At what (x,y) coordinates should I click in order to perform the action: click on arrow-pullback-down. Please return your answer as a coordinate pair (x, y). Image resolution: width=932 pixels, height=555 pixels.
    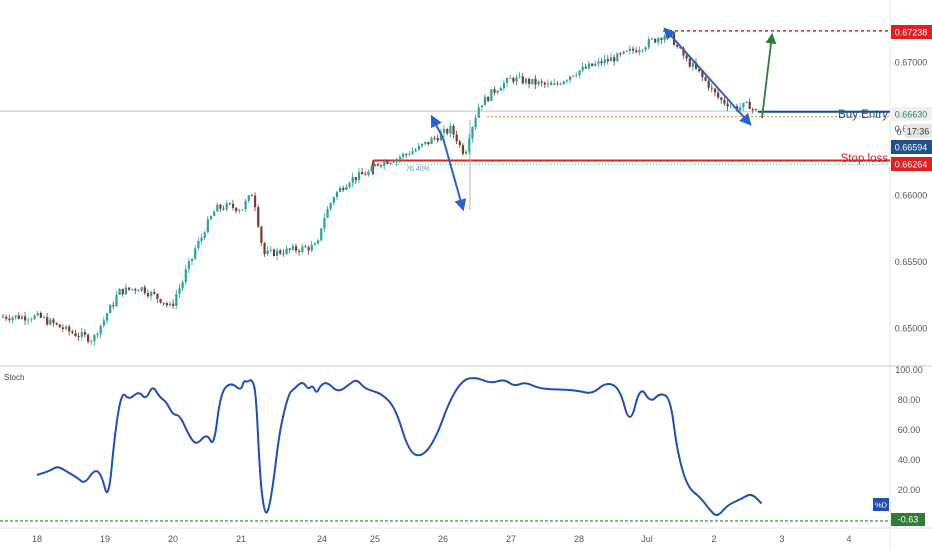
    Looking at the image, I should click on (454, 174).